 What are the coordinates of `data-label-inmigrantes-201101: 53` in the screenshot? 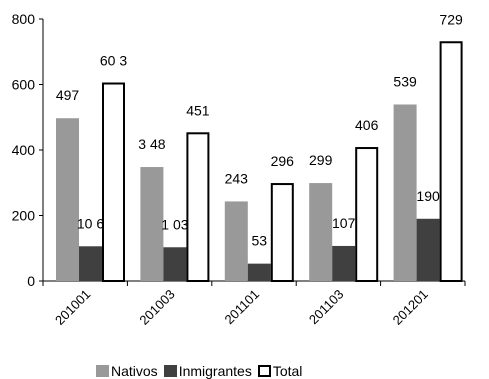 It's located at (260, 241).